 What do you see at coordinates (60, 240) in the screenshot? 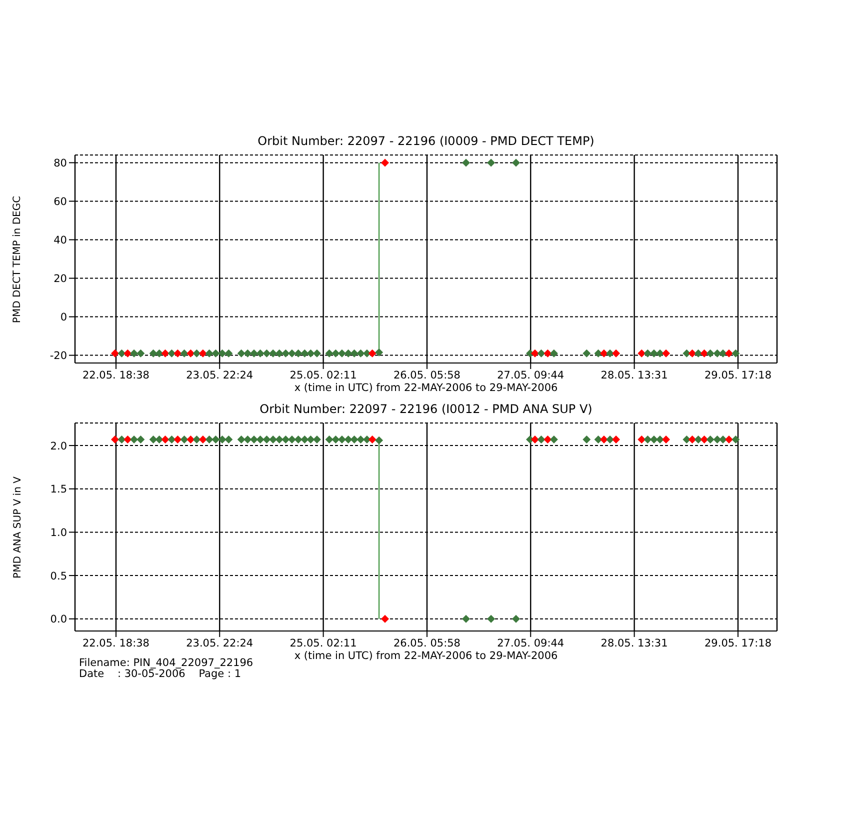
I see `y-tick-label: 40` at bounding box center [60, 240].